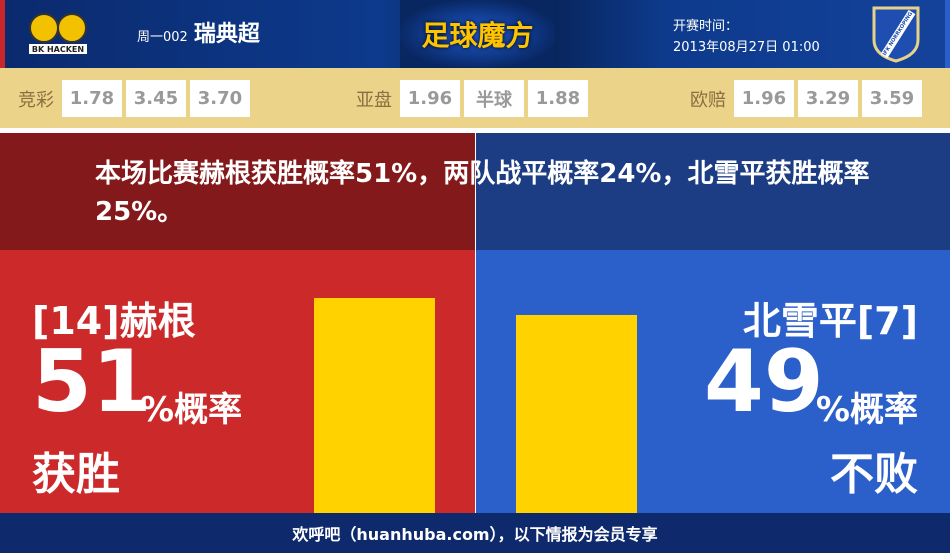  I want to click on odds-value: 3.59, so click(892, 98).